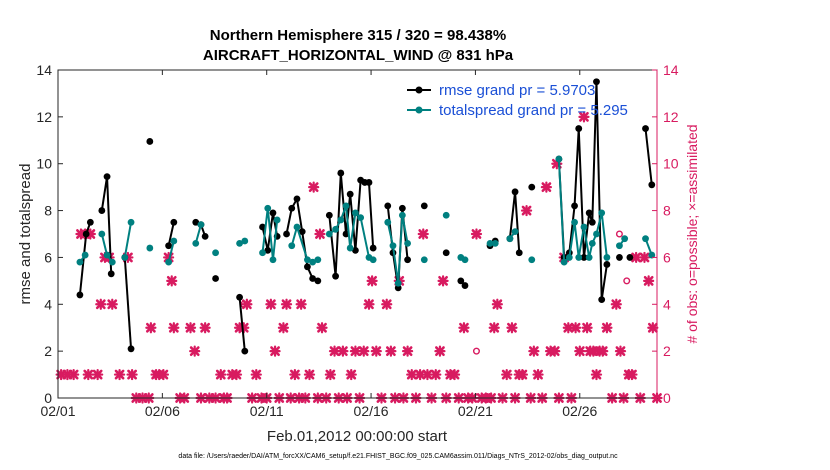 Image resolution: width=830 pixels, height=470 pixels. What do you see at coordinates (44, 117) in the screenshot?
I see `y-tick-label: 12` at bounding box center [44, 117].